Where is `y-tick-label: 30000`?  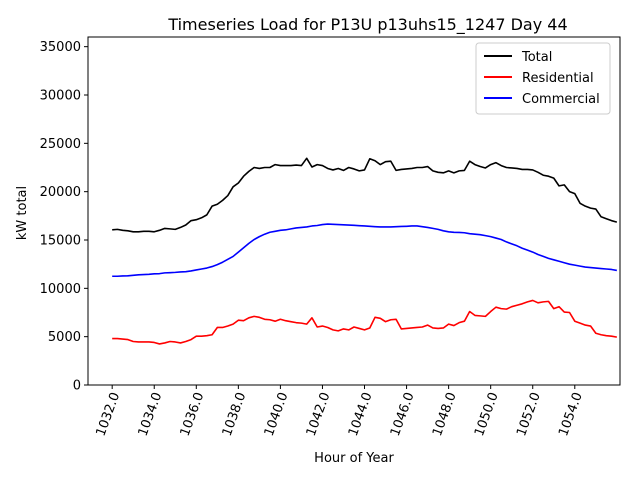
y-tick-label: 30000 is located at coordinates (60, 96).